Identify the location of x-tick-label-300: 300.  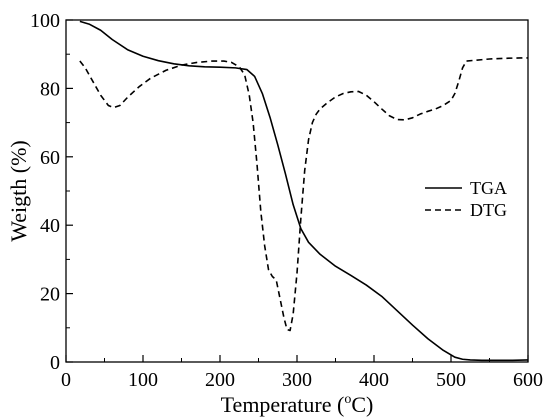
(297, 380).